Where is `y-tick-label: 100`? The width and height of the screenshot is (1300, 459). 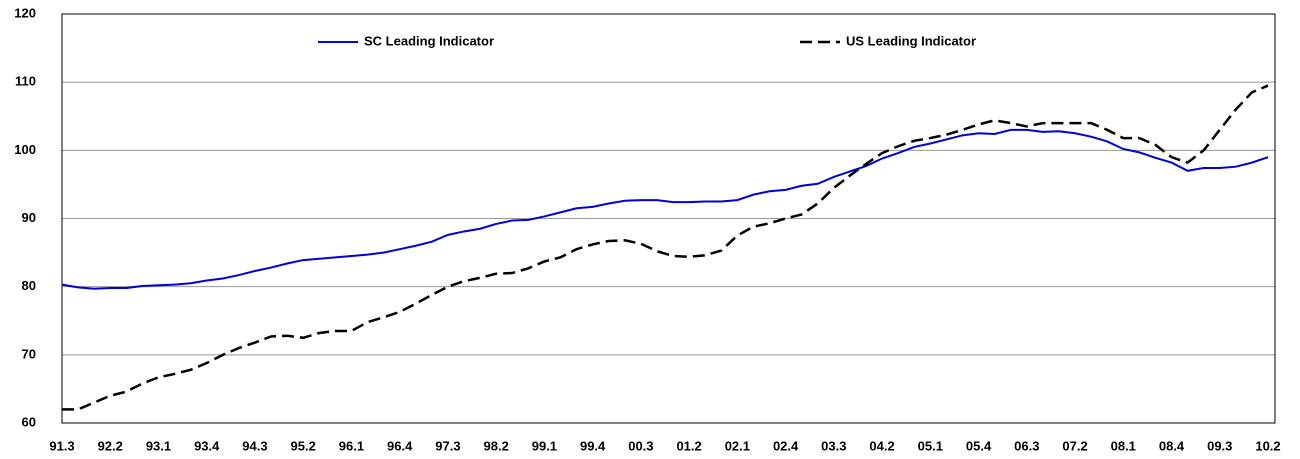
y-tick-label: 100 is located at coordinates (25, 149).